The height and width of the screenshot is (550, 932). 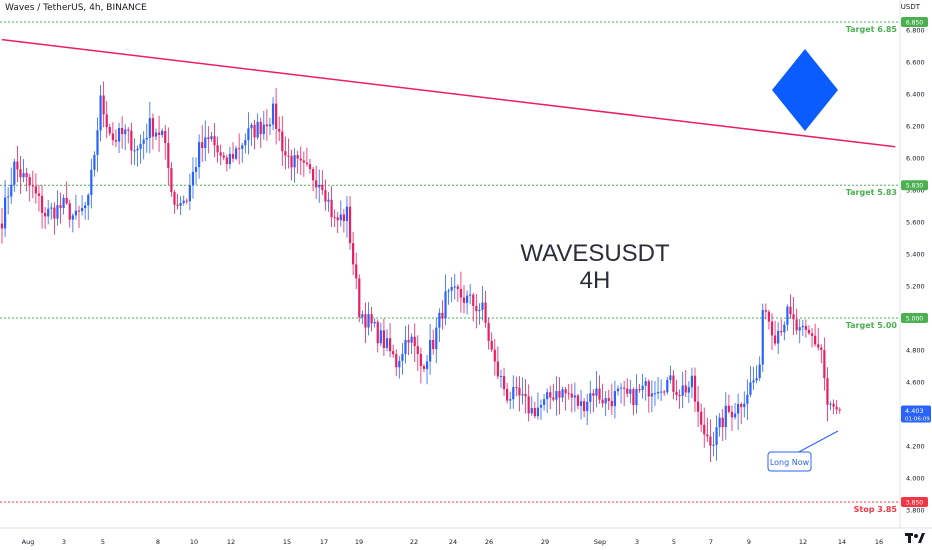 I want to click on target-price-tag, so click(x=914, y=185).